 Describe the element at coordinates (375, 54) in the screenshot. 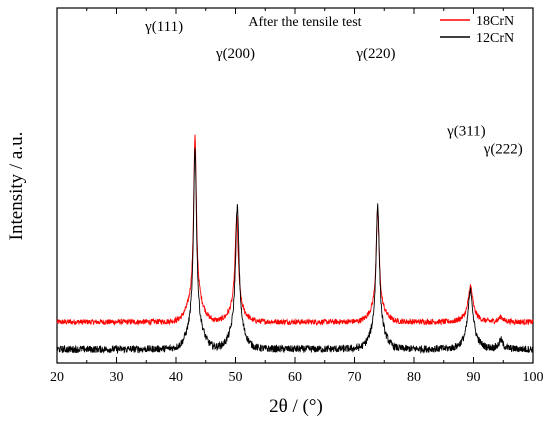

I see `peak-label: γ(220)` at that location.